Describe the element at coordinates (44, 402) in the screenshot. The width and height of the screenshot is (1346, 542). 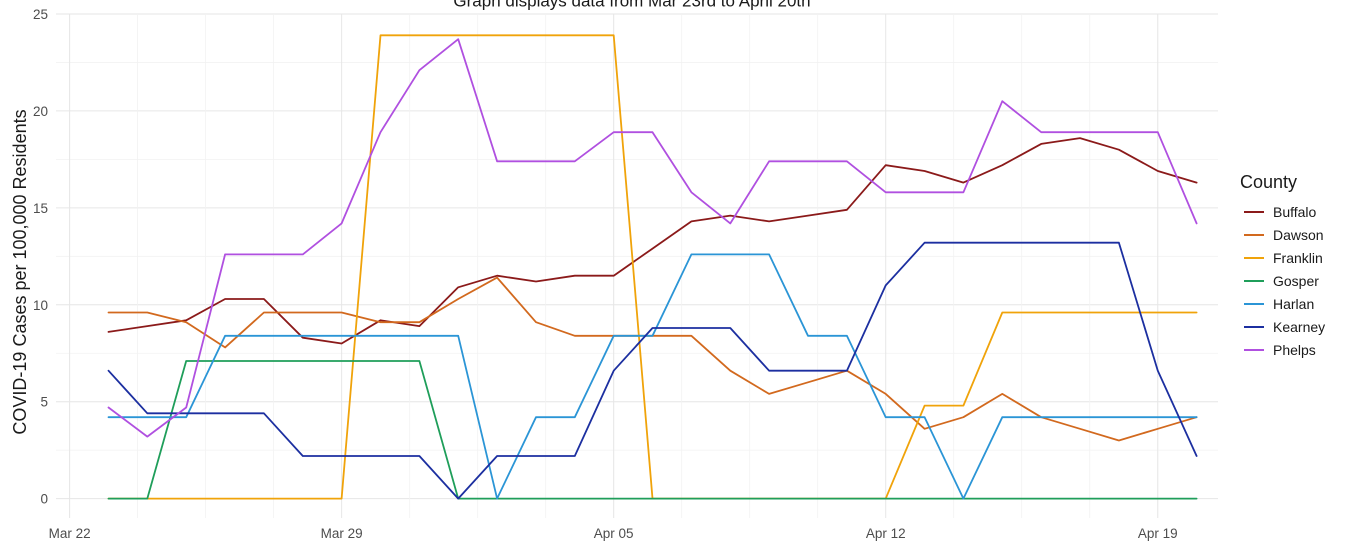
I see `y-tick-label: 5` at that location.